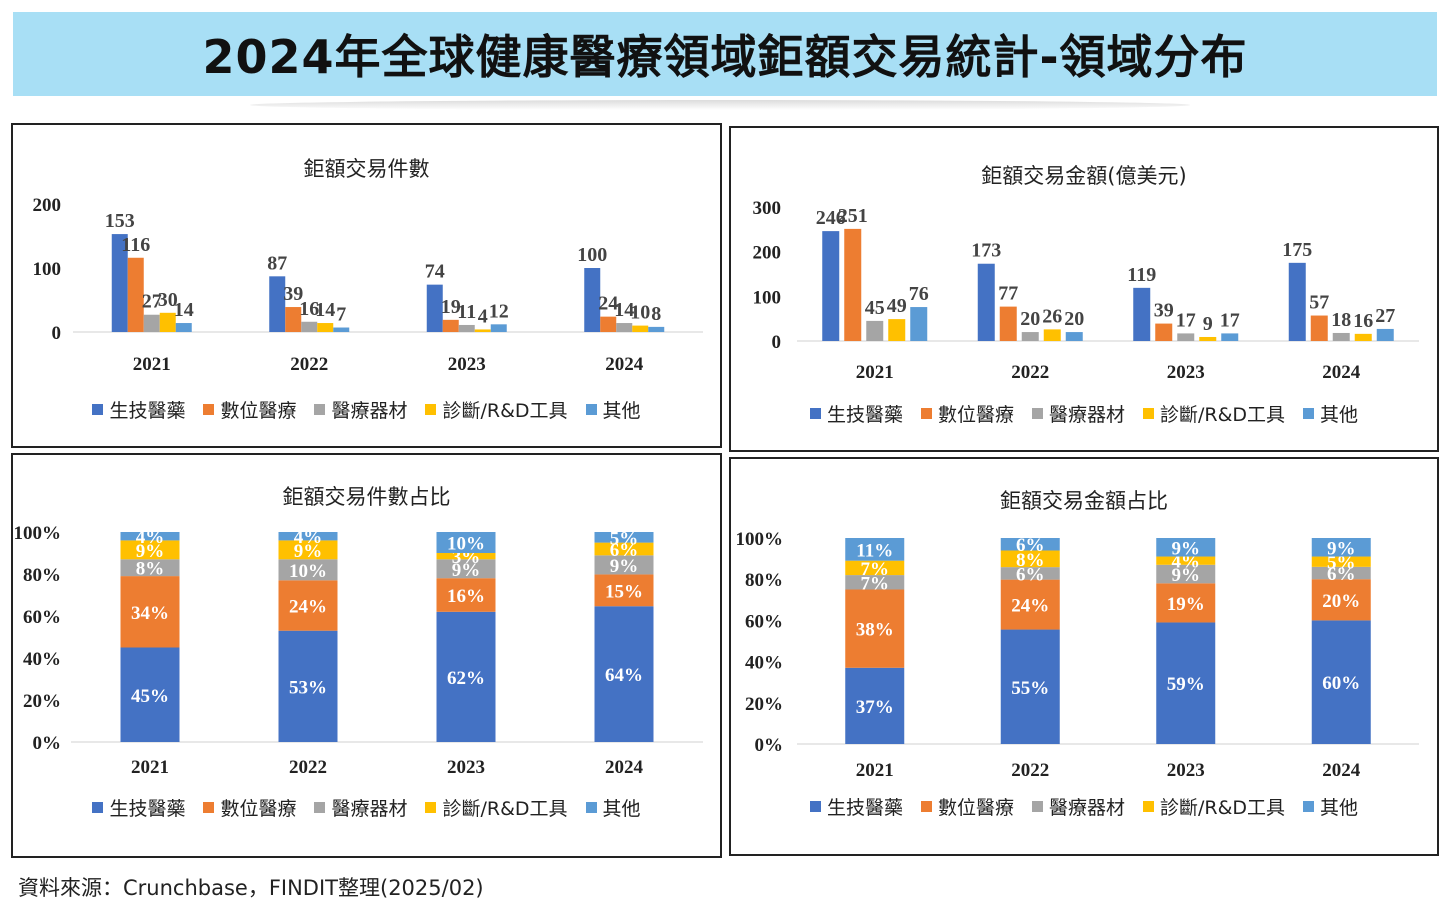 The width and height of the screenshot is (1439, 916). Describe the element at coordinates (764, 663) in the screenshot. I see `y-tick-label: 40%` at that location.